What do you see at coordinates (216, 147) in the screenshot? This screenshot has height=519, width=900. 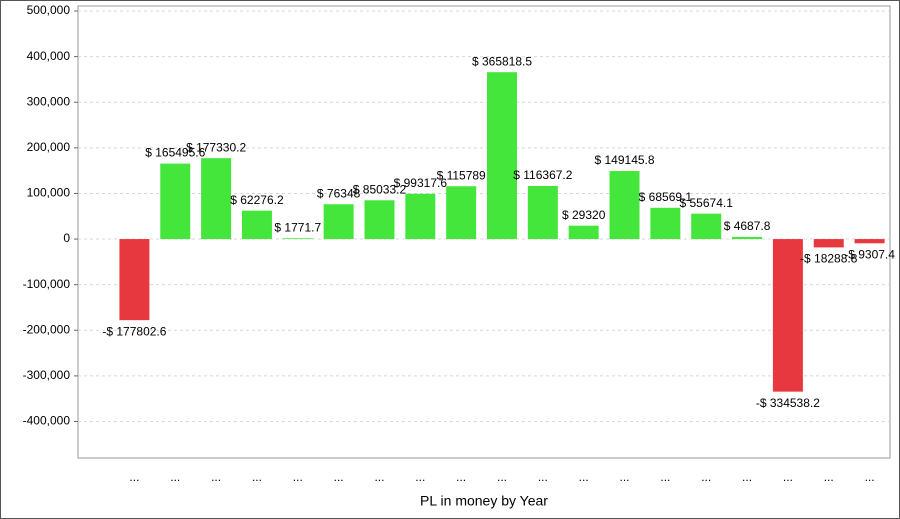 I see `value-label: $ 177330.2` at bounding box center [216, 147].